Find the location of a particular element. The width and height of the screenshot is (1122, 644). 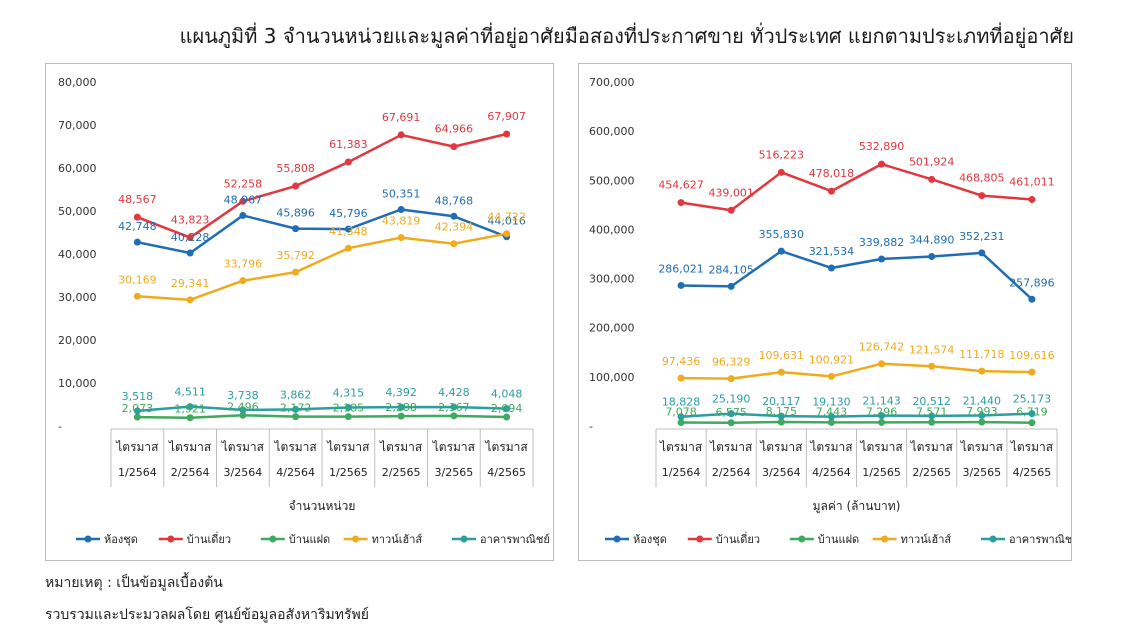

data-label: 19,130 is located at coordinates (831, 402).